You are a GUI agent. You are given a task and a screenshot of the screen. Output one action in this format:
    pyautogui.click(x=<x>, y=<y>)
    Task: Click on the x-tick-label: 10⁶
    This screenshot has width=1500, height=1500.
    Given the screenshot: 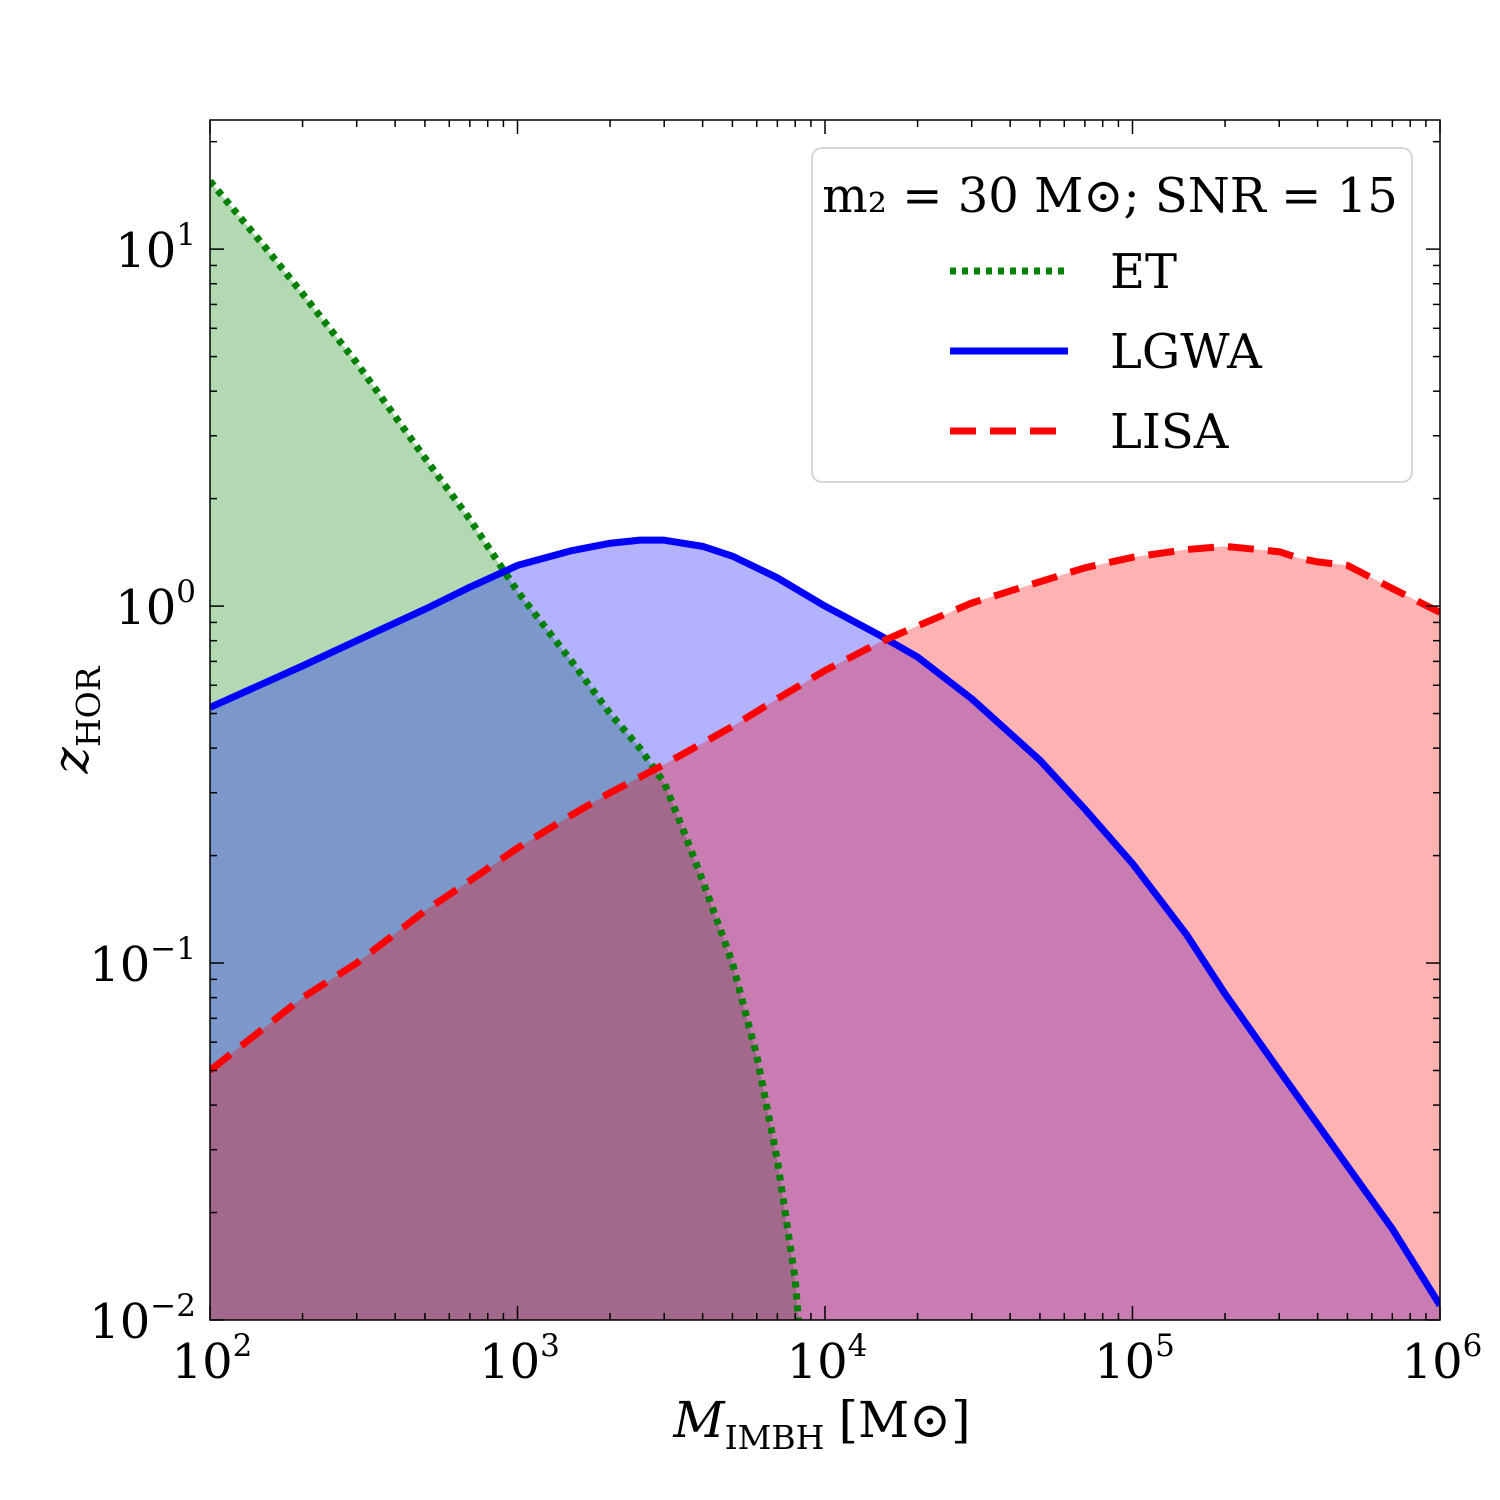 What is the action you would take?
    pyautogui.click(x=1442, y=1359)
    